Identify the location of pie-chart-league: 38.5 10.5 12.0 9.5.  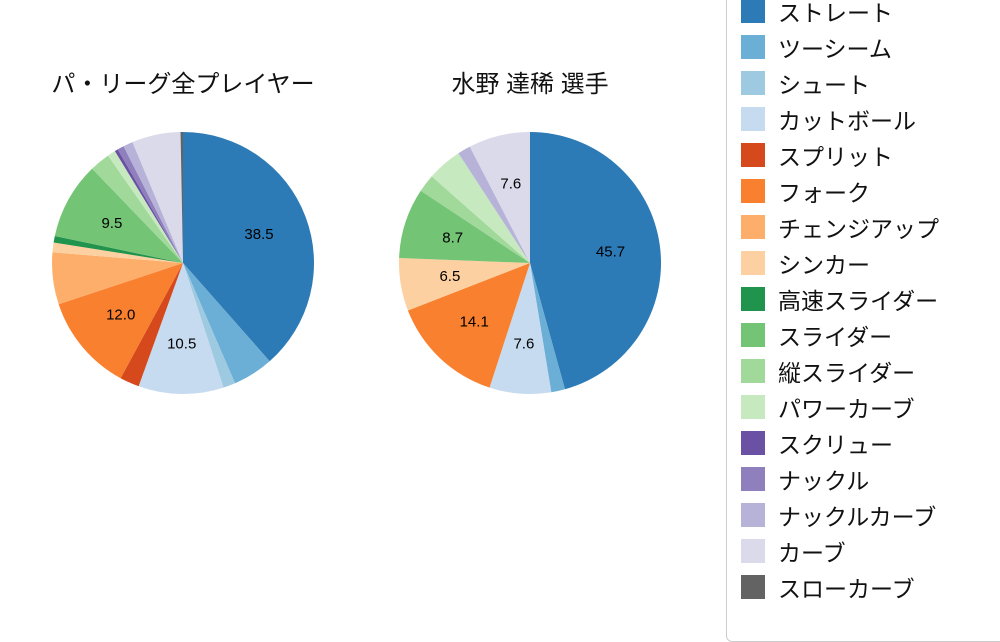
(183, 263).